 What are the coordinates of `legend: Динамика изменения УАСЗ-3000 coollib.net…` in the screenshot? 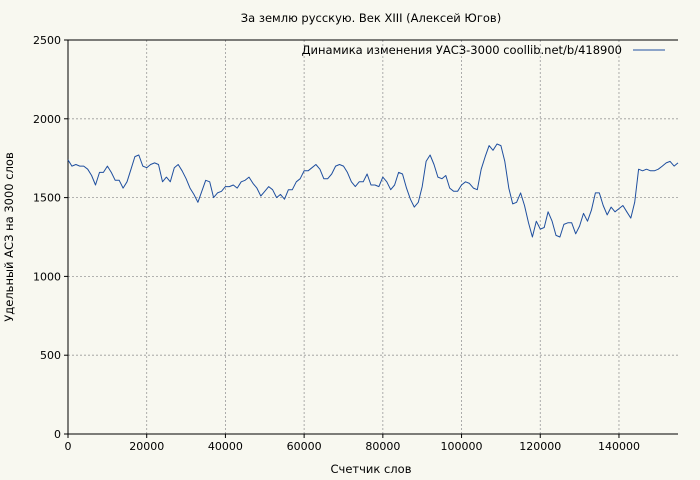 It's located at (483, 50).